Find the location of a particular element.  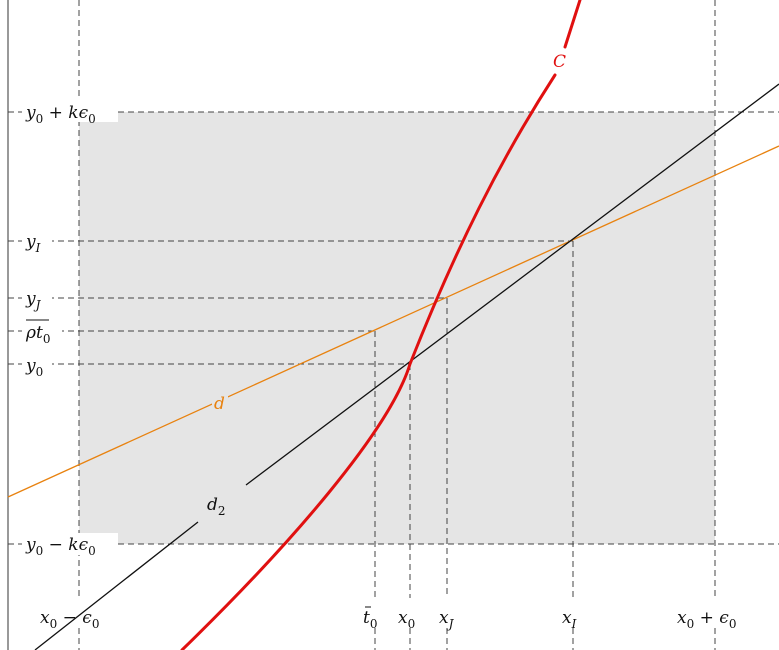

label-t0: t0 is located at coordinates (370, 619).